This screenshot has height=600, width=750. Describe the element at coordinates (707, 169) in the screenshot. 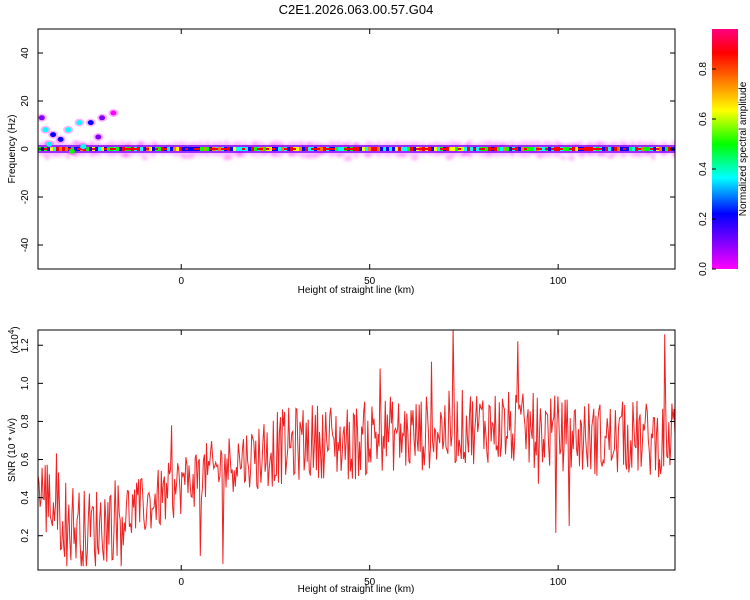

I see `colorbar-ticks: 0.0 0.2 0.4 0.6 0.8` at that location.